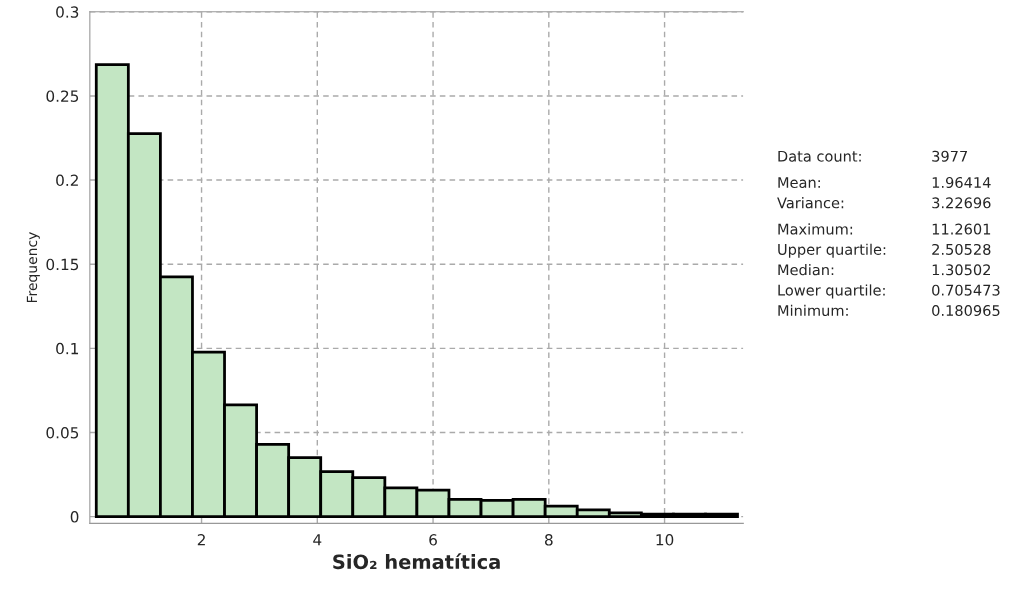  Describe the element at coordinates (961, 249) in the screenshot. I see `text: 2.50528` at that location.